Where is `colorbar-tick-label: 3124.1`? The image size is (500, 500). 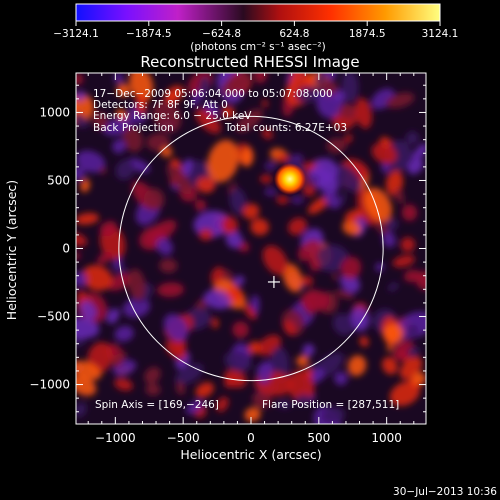 colorbar-tick-label: 3124.1 is located at coordinates (440, 34).